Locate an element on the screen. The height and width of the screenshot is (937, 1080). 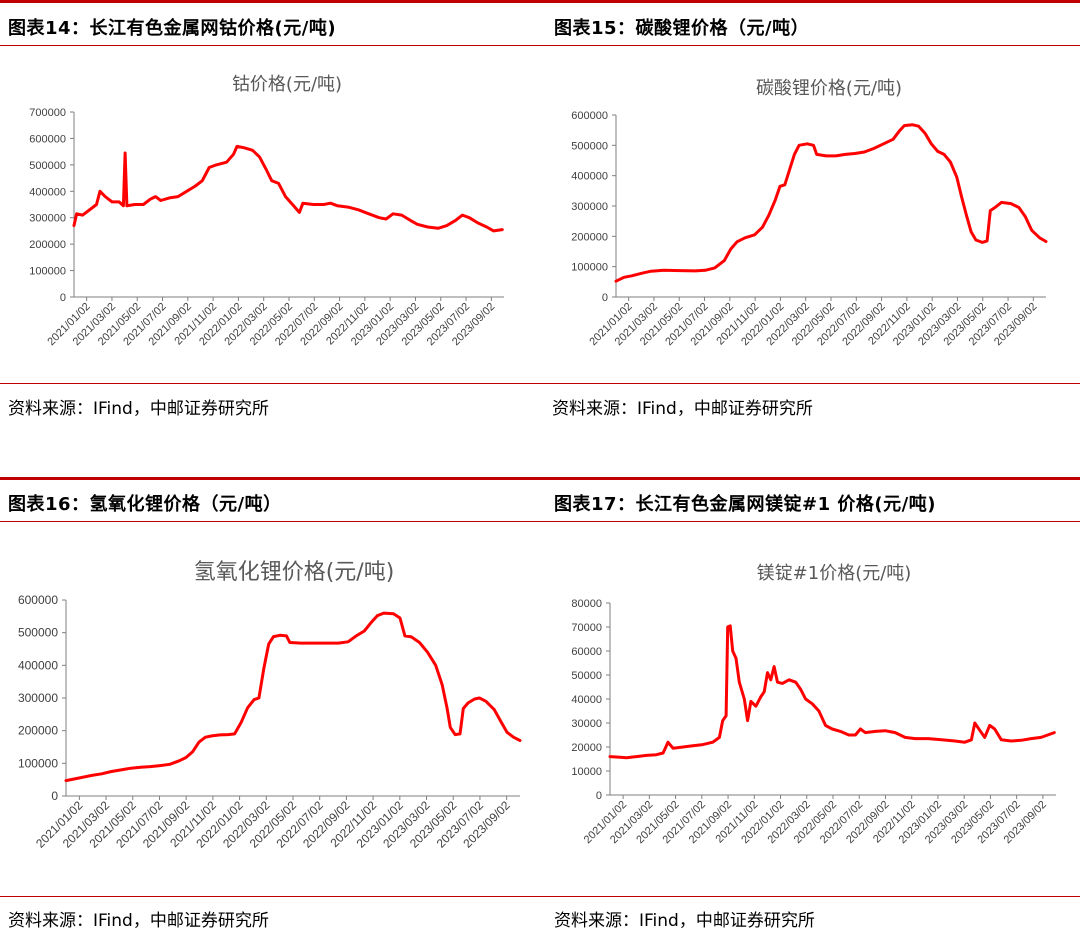
chart-title: 氢氧化锂价格(元/吨) is located at coordinates (294, 572).